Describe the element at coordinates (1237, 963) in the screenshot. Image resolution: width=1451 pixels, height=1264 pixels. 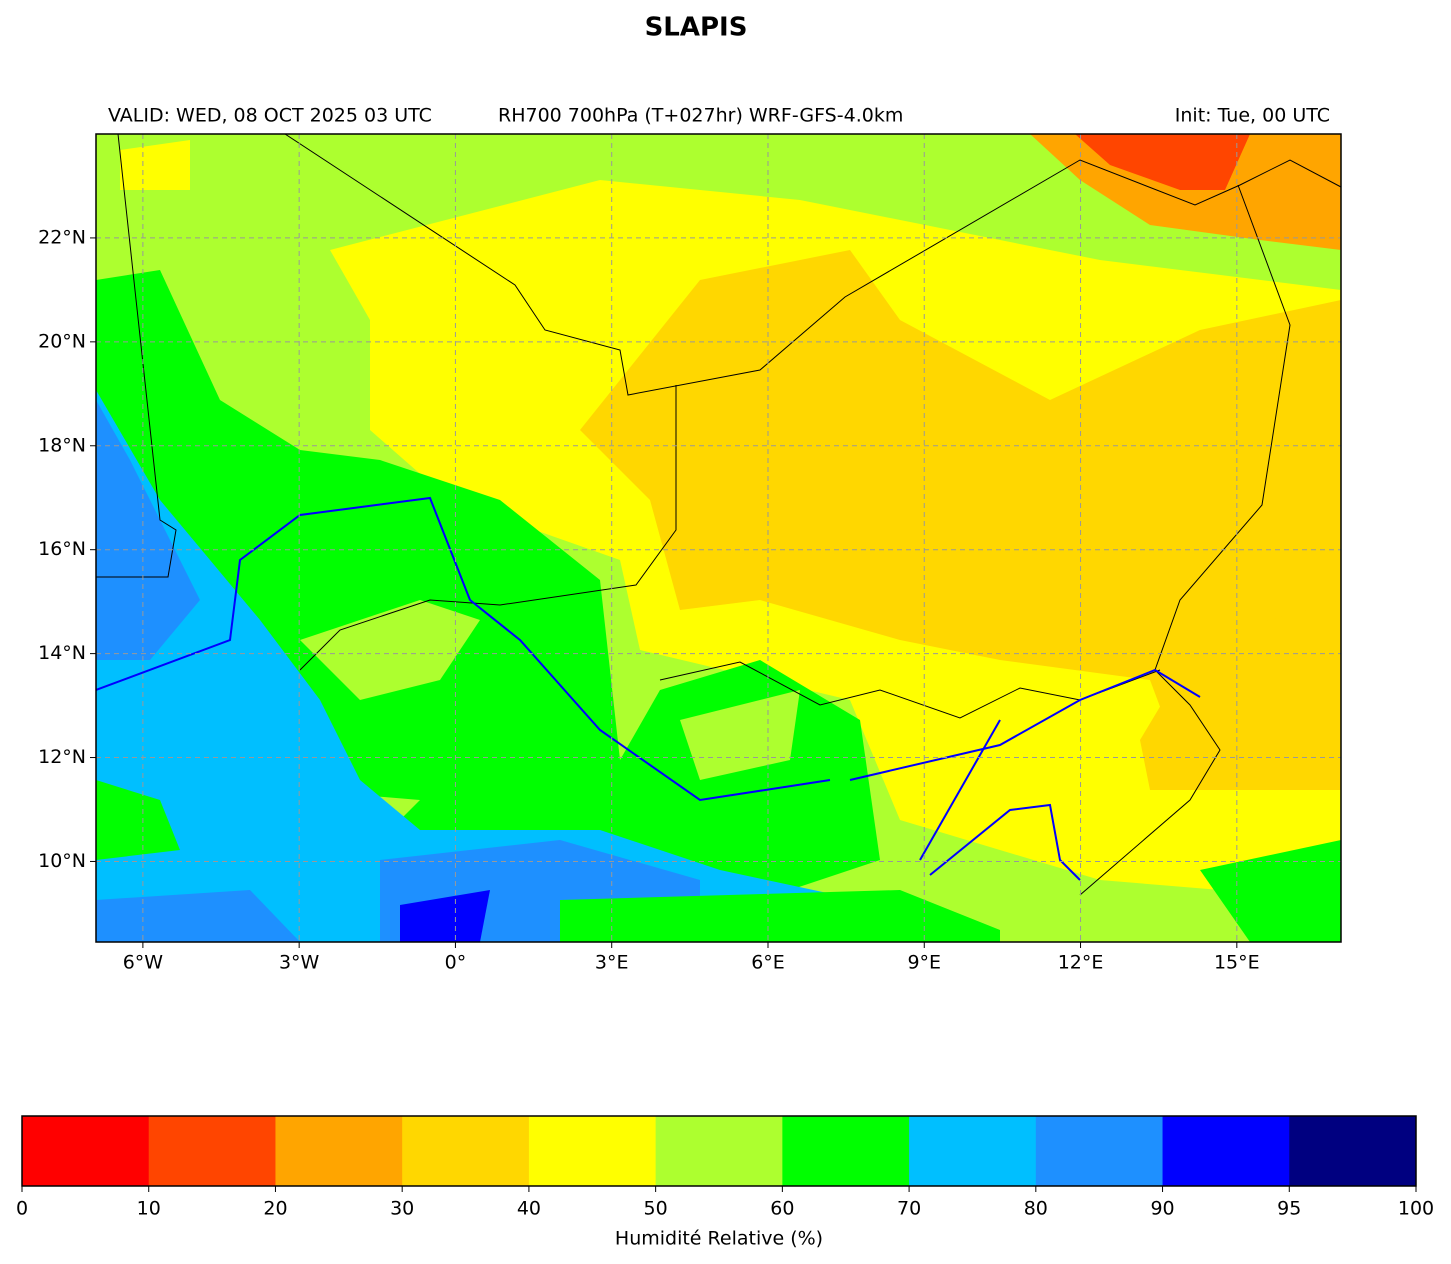
I see `x-tick-label: 15°E` at that location.